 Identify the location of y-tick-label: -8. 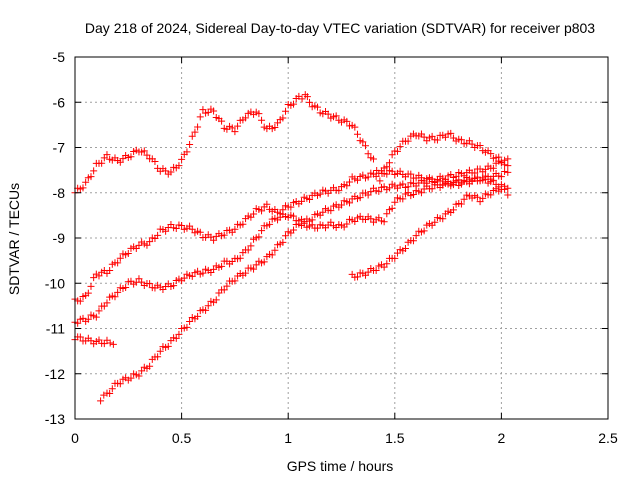
(59, 193).